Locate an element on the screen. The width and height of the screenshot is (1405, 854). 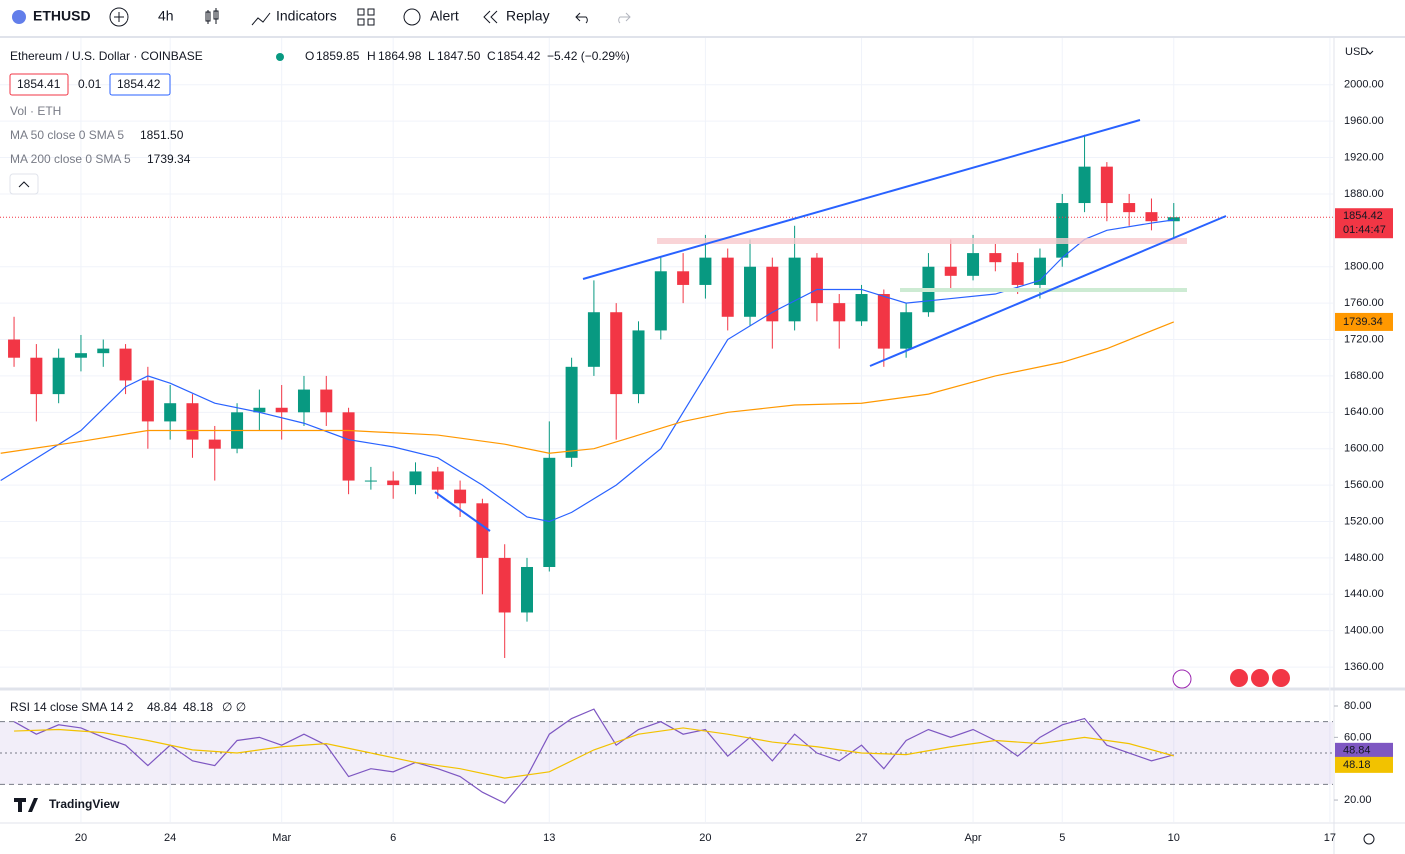
undo-button is located at coordinates (581, 18).